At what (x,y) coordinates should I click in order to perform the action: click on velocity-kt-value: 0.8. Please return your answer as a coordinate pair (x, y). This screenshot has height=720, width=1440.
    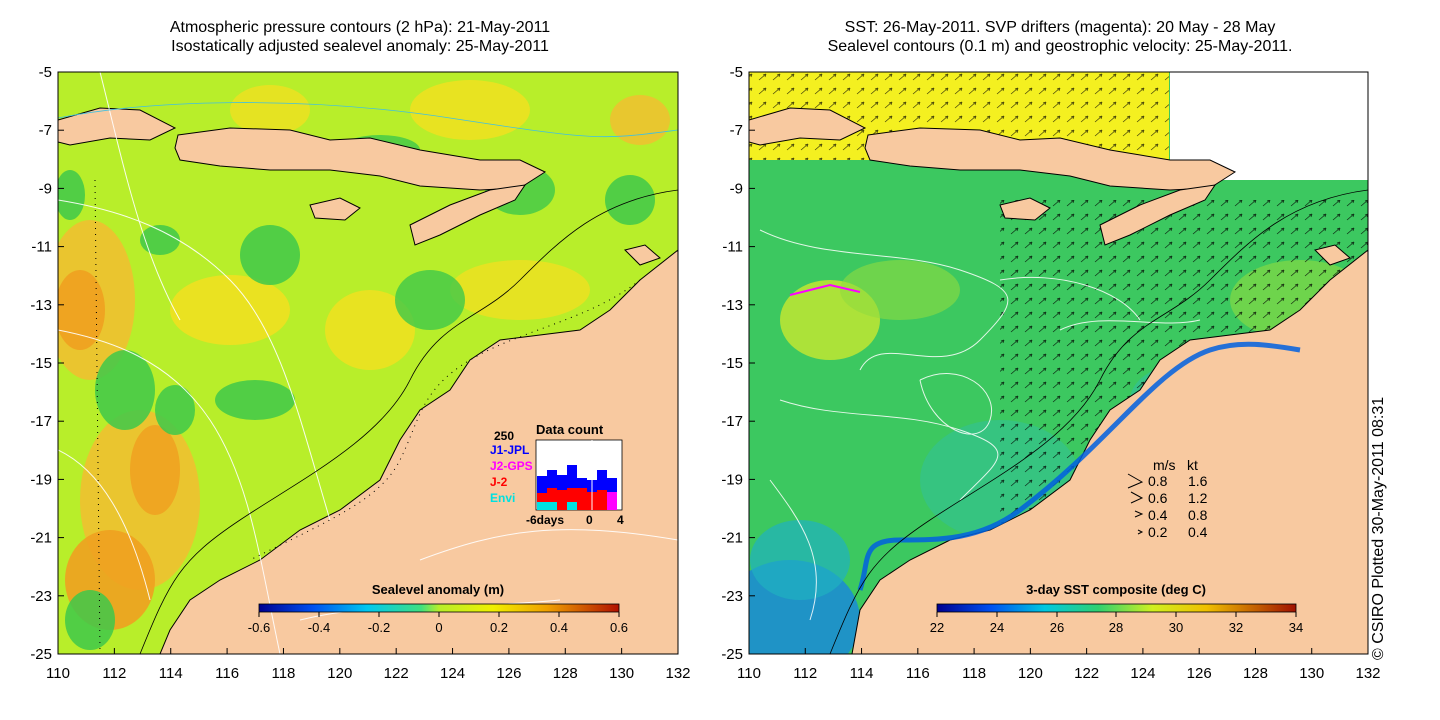
    Looking at the image, I should click on (1198, 515).